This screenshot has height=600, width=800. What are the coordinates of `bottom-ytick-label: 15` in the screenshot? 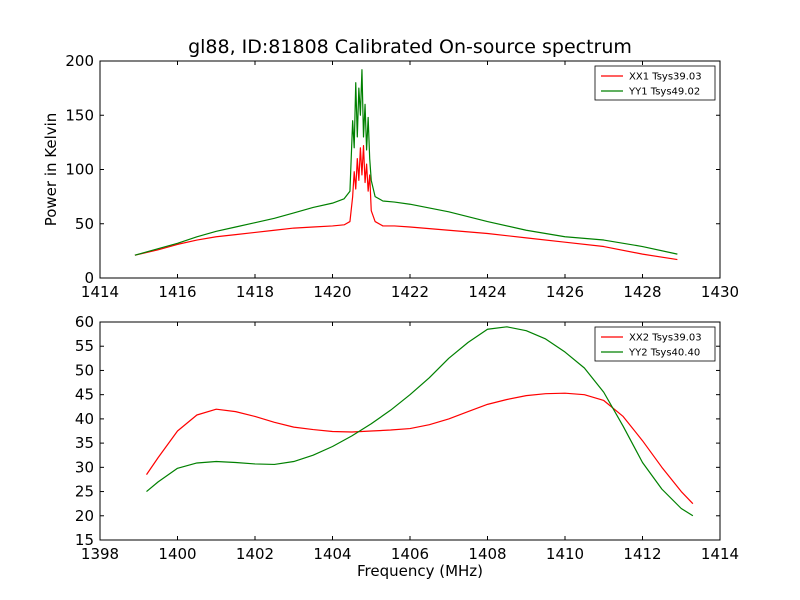 It's located at (84, 540).